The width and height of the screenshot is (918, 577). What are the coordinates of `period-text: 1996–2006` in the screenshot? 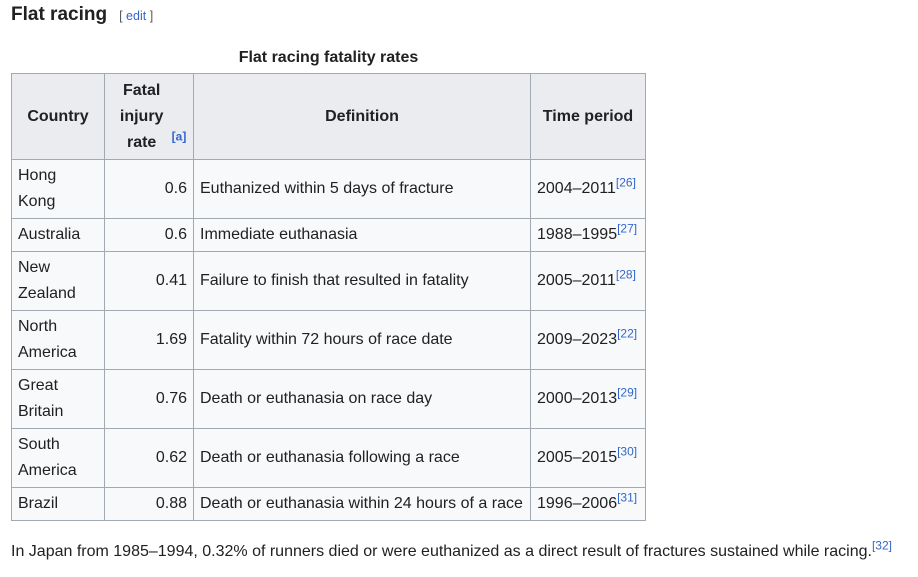 It's located at (577, 503).